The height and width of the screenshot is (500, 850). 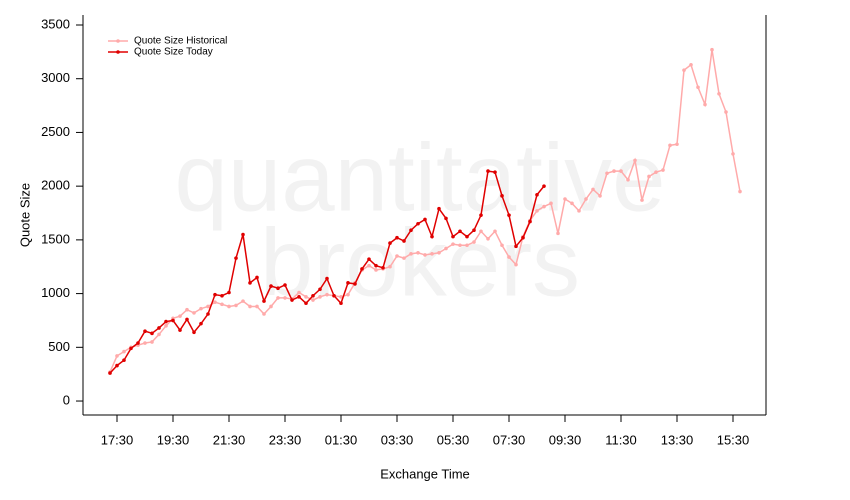 I want to click on y-tick-label: 1500, so click(x=55, y=238).